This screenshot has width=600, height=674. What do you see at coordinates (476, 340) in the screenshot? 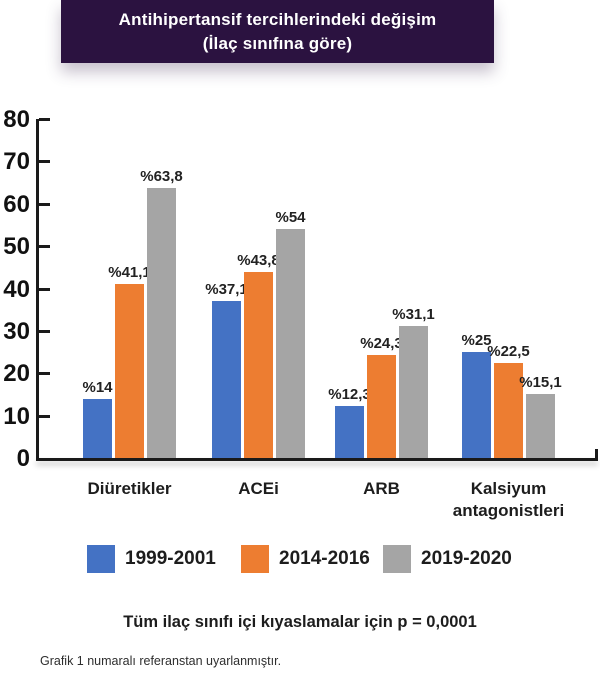
I see `bar-value-label: %25` at bounding box center [476, 340].